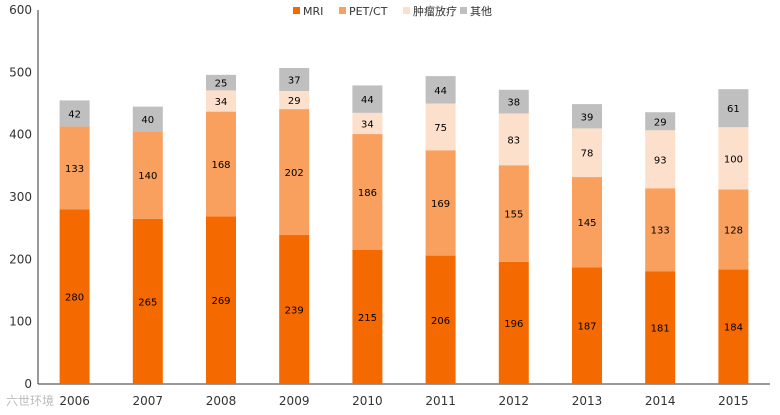 The image size is (780, 415). Describe the element at coordinates (513, 324) in the screenshot. I see `bar-value-label: 196` at that location.